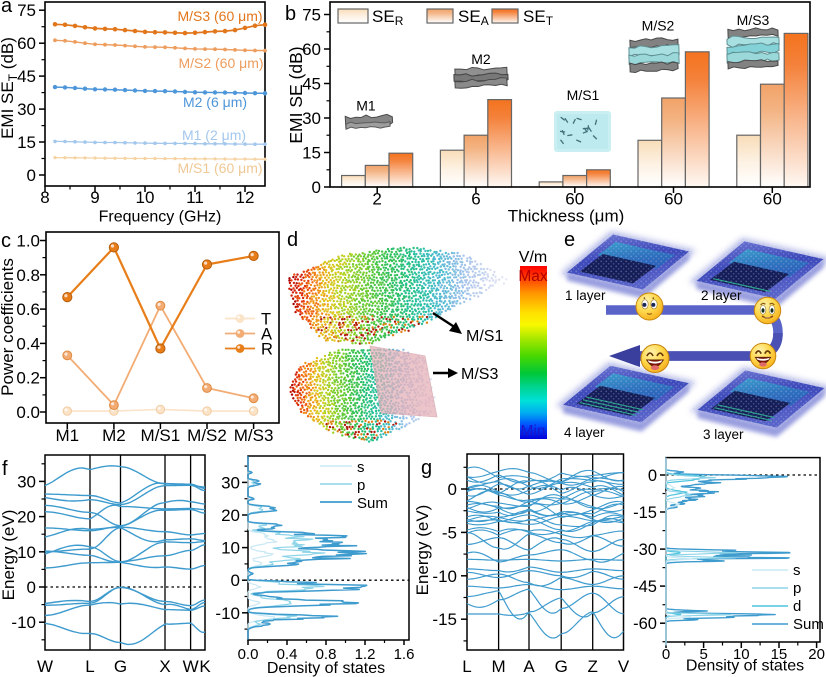  Describe the element at coordinates (44, 197) in the screenshot. I see `svg-text: 8` at that location.